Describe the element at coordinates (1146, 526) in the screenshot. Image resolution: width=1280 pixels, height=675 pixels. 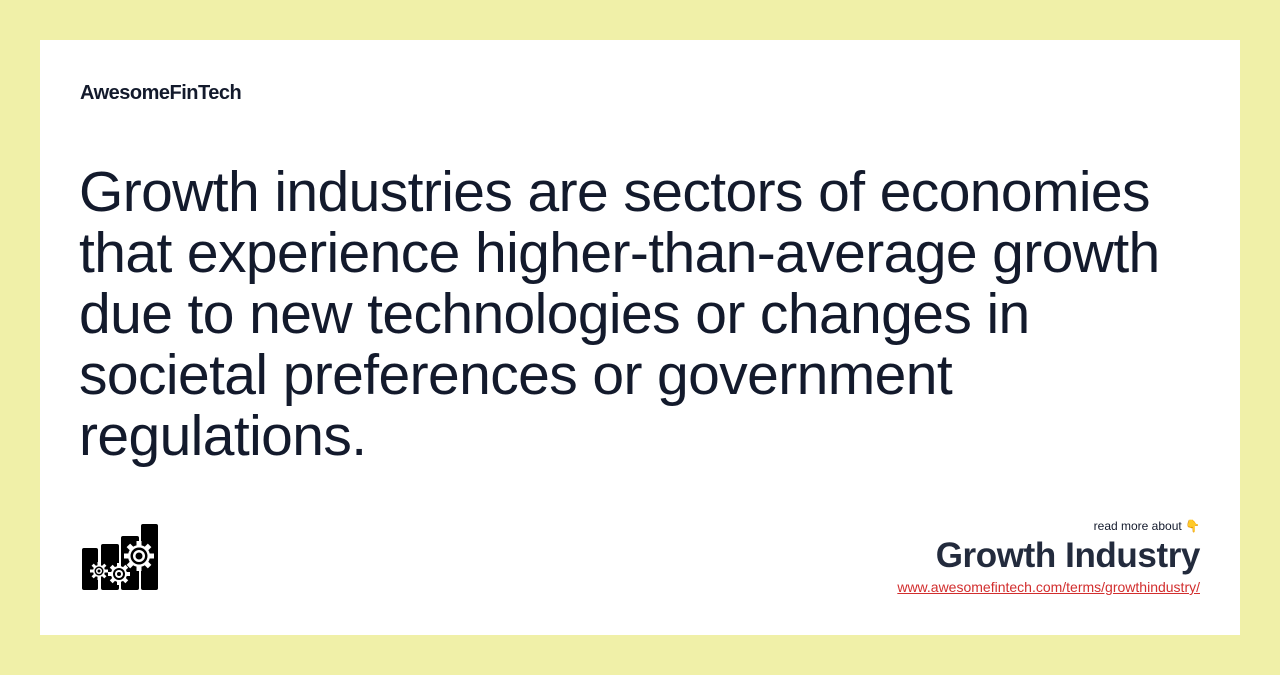
I see `read-more-label: read more about 👇` at that location.